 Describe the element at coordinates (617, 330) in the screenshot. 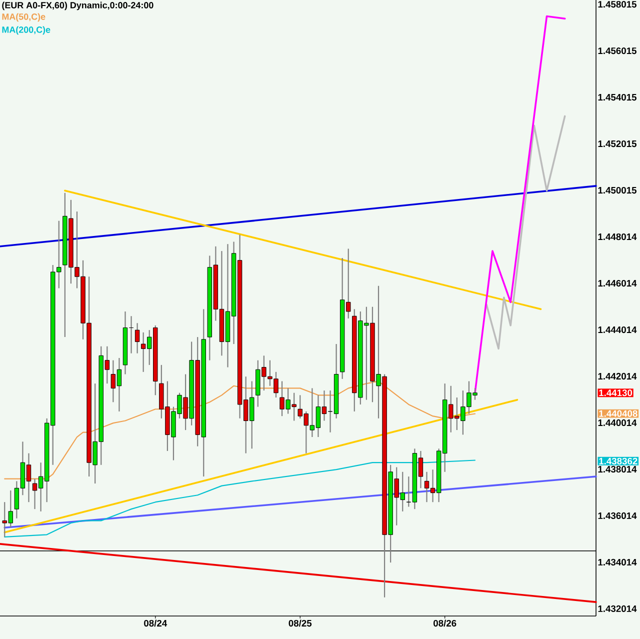

I see `y-tick-label: 1.444014` at that location.